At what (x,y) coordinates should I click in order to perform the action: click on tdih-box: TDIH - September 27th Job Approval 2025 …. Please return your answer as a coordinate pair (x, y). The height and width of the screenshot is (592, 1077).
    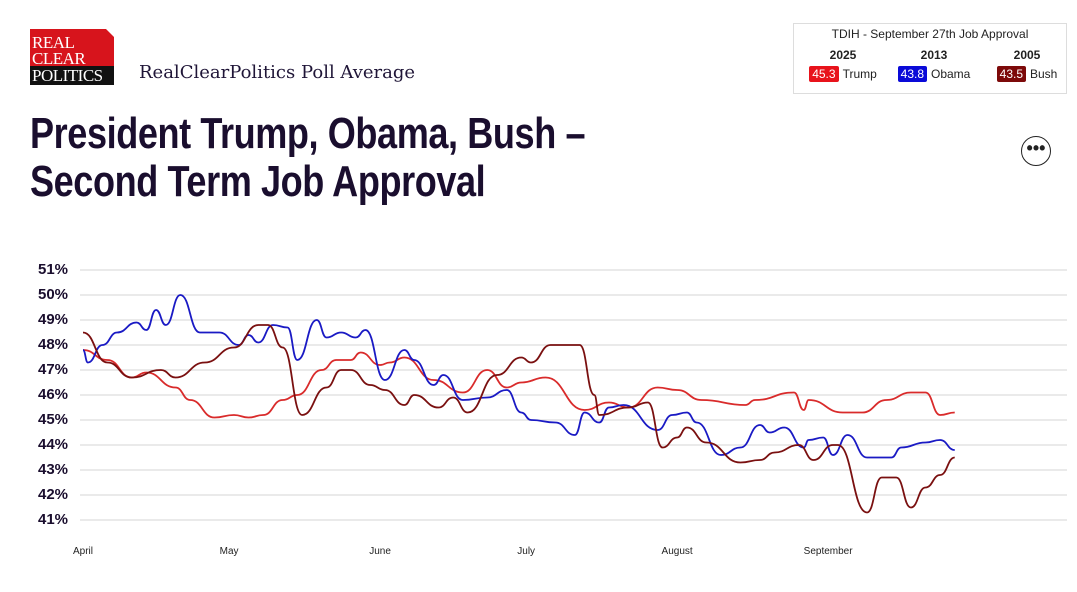
    Looking at the image, I should click on (930, 58).